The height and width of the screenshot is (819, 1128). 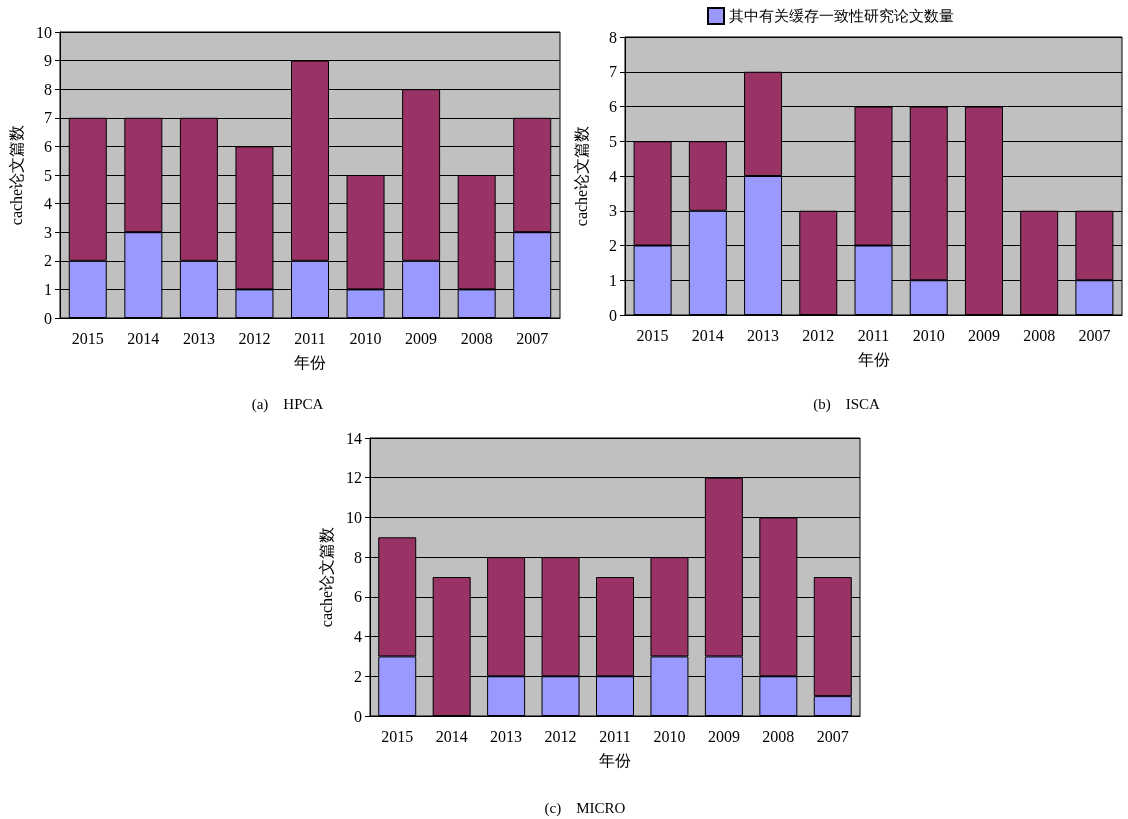 I want to click on text: (c) MICRO, so click(x=585, y=808).